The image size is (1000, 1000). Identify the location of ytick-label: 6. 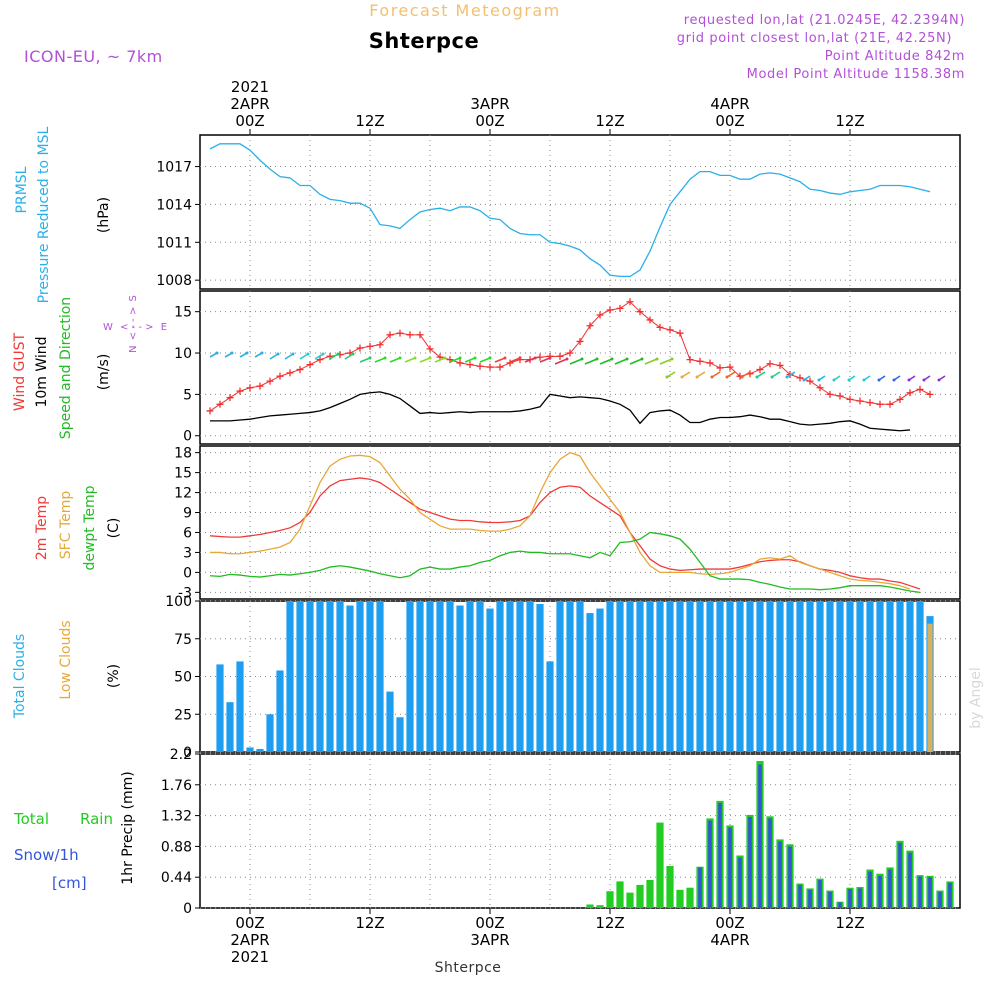
(187, 533).